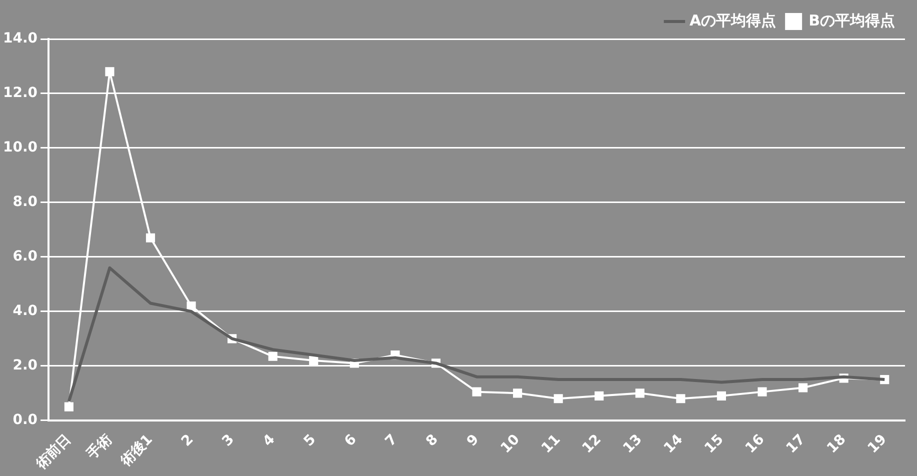 This screenshot has height=476, width=917. Describe the element at coordinates (25, 202) in the screenshot. I see `y-tick-label: 8.0` at that location.